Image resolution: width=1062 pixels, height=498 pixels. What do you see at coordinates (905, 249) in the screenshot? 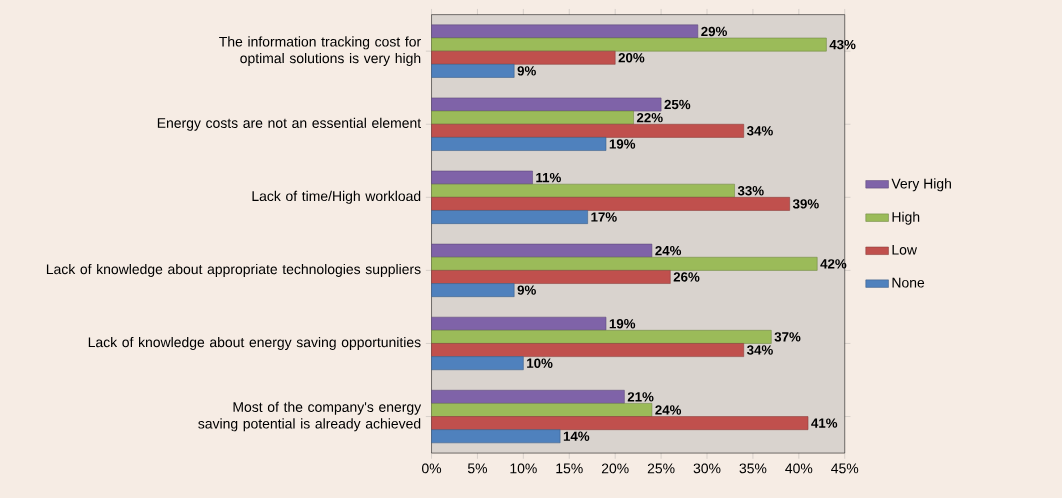
I see `legend-label: Low` at bounding box center [905, 249].